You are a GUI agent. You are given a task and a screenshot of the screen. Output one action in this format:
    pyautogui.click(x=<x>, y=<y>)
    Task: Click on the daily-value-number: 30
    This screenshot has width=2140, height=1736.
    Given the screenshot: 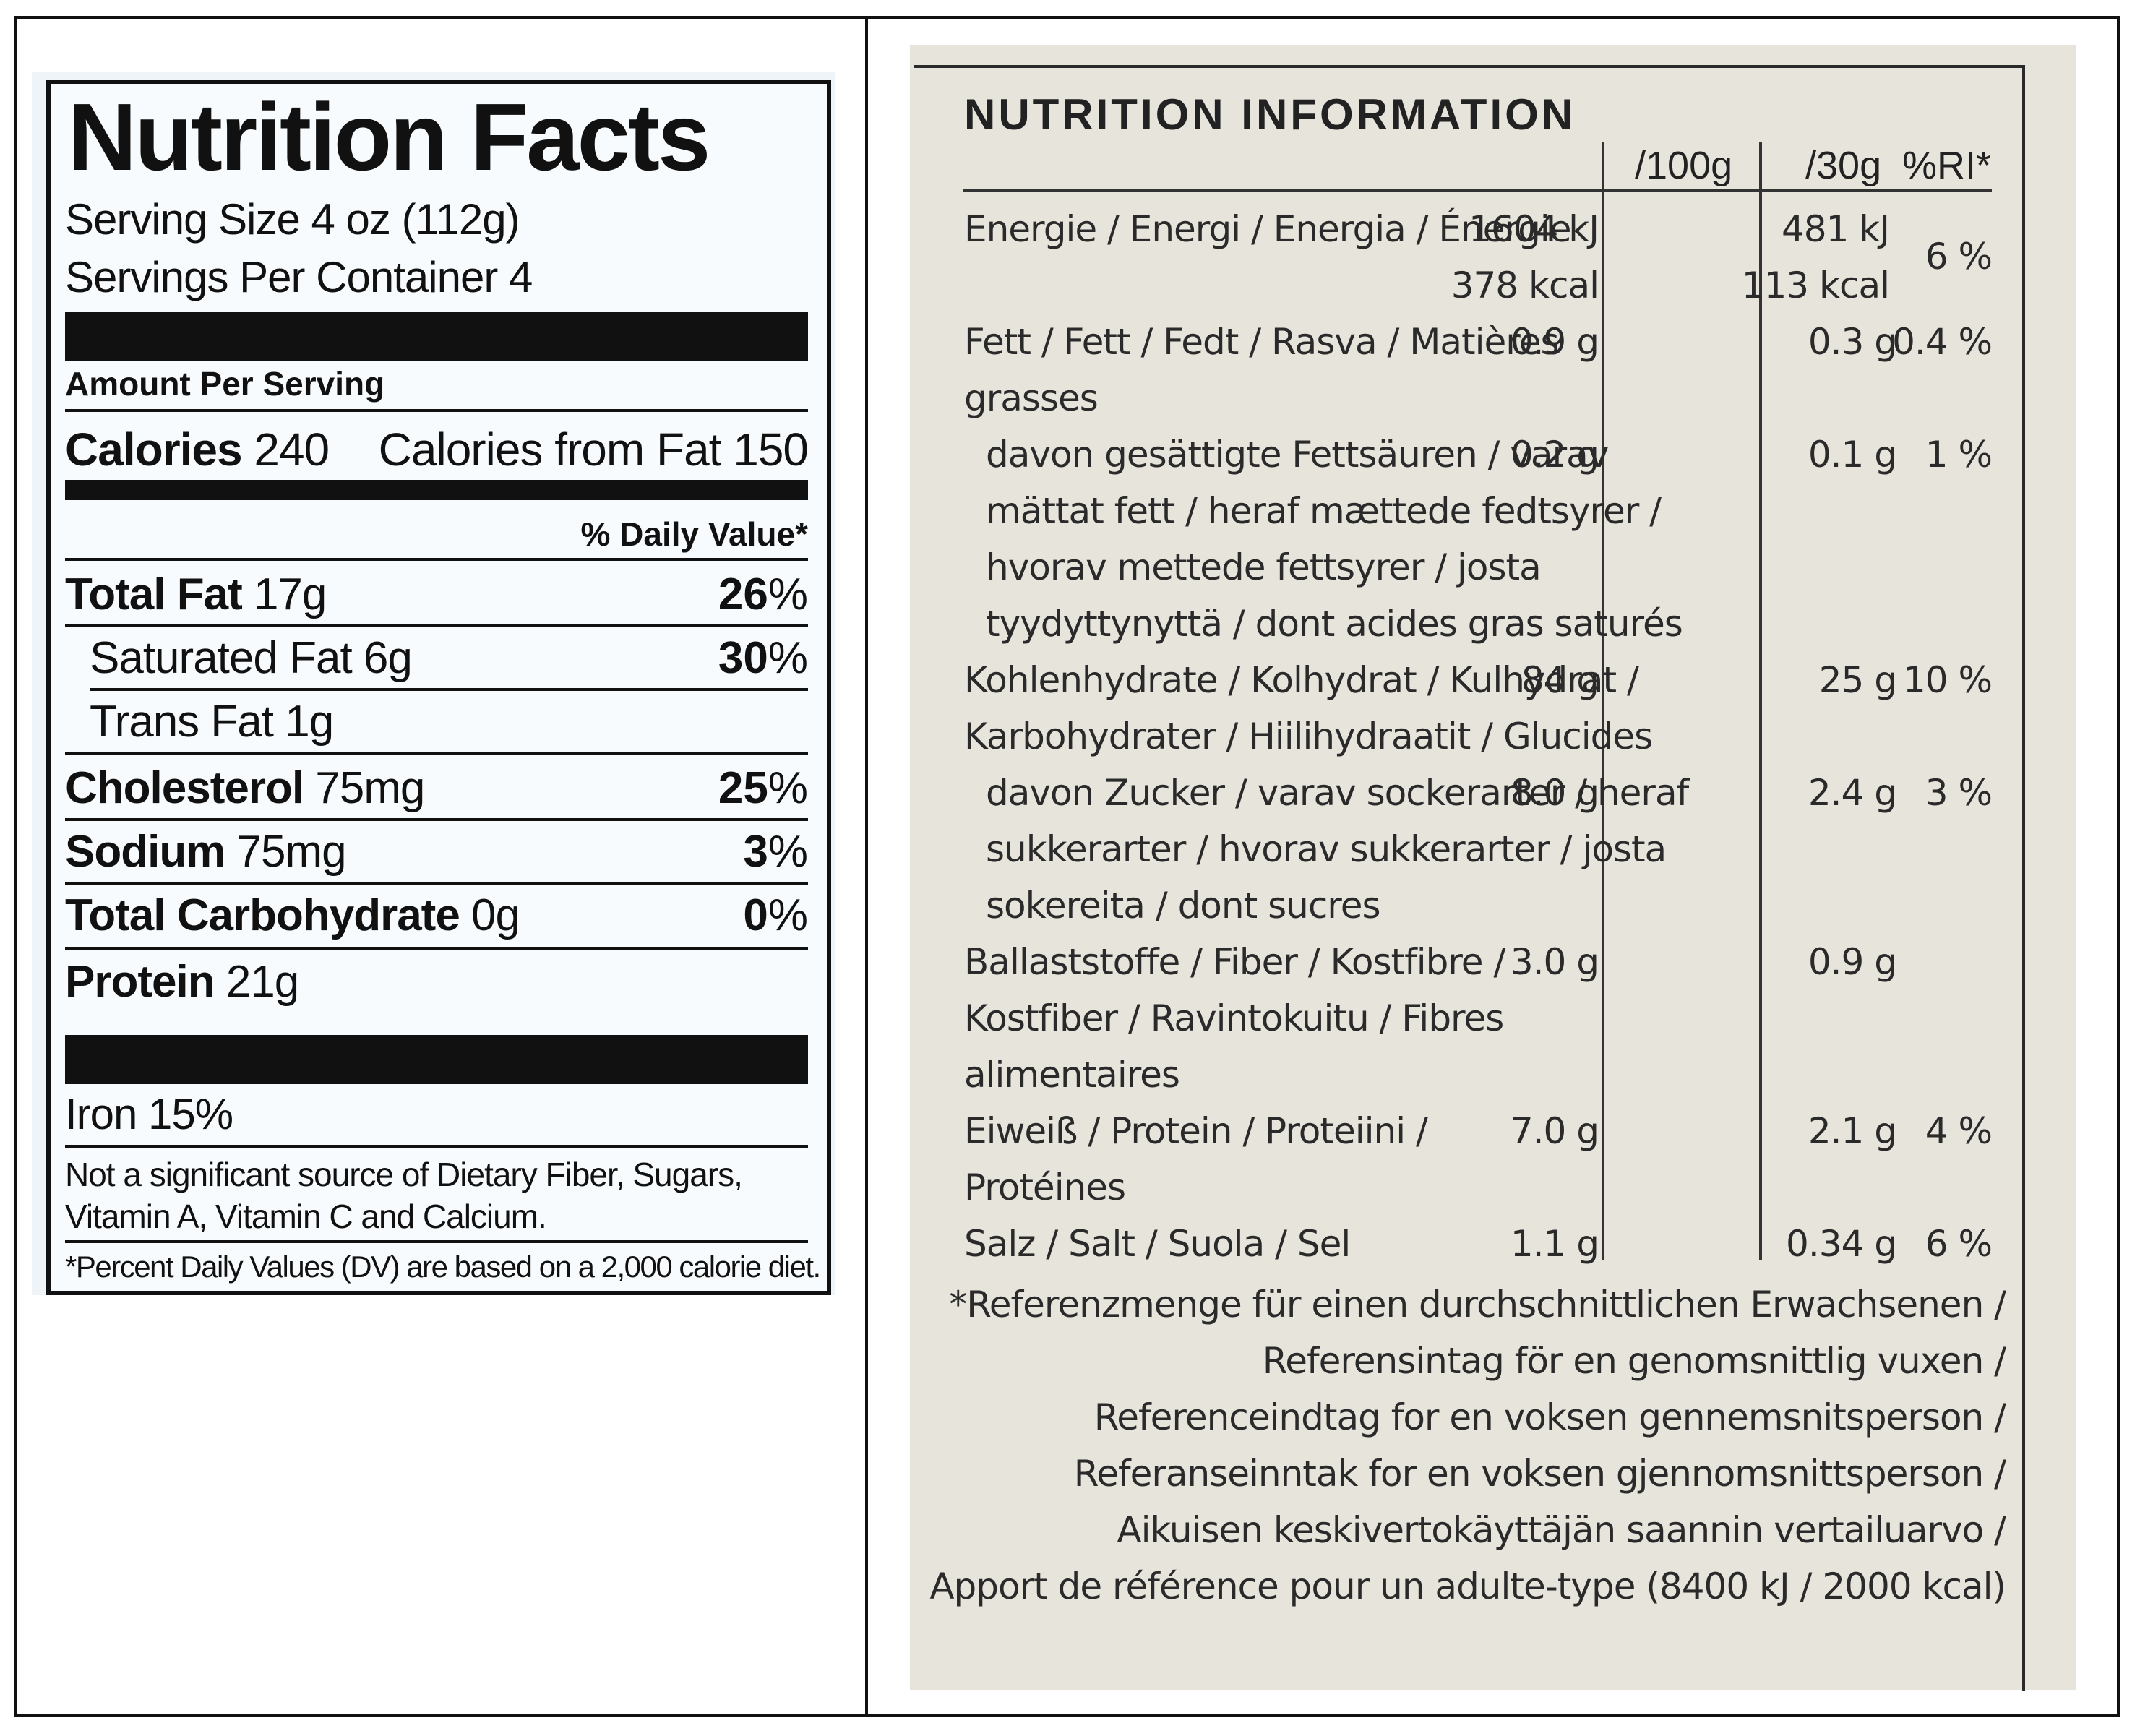 What is the action you would take?
    pyautogui.click(x=743, y=658)
    